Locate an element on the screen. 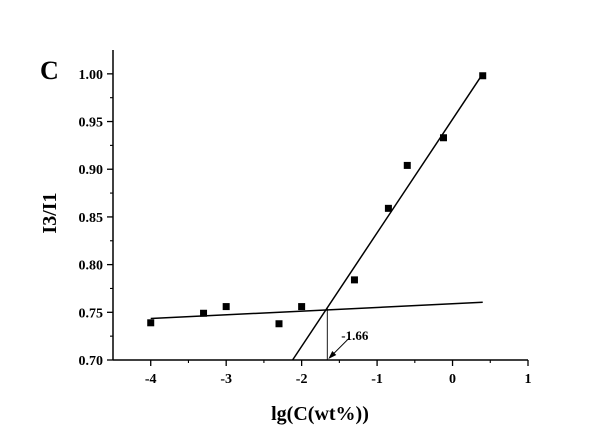  x-tick-label: 0 is located at coordinates (452, 379).